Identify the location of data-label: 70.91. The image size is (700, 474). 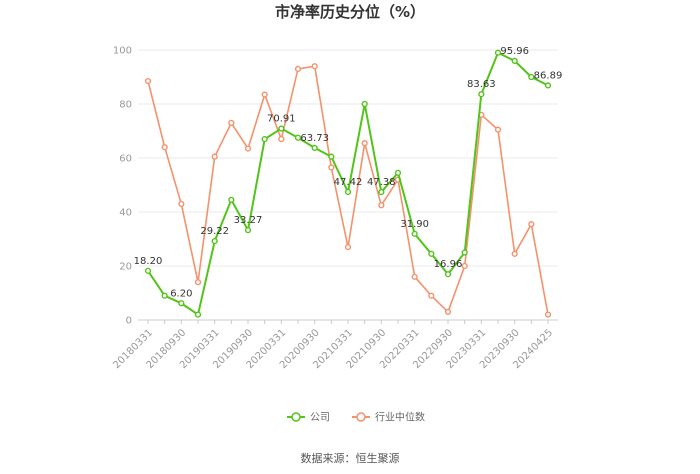
(281, 119).